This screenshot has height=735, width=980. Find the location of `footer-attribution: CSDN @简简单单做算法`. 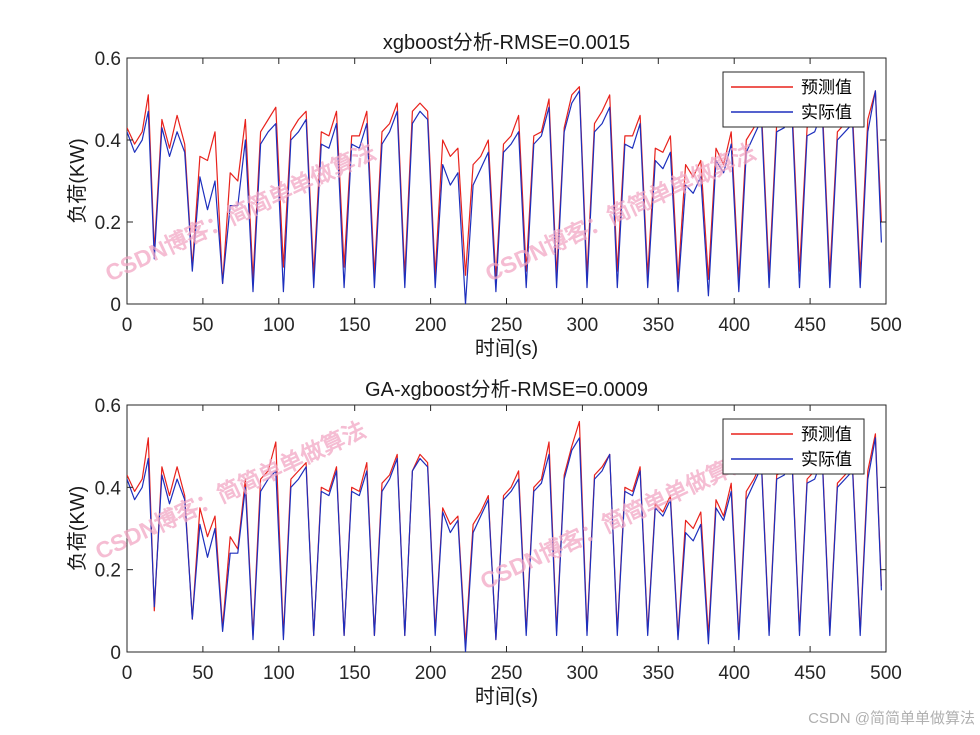

footer-attribution: CSDN @简简单单做算法 is located at coordinates (891, 718).